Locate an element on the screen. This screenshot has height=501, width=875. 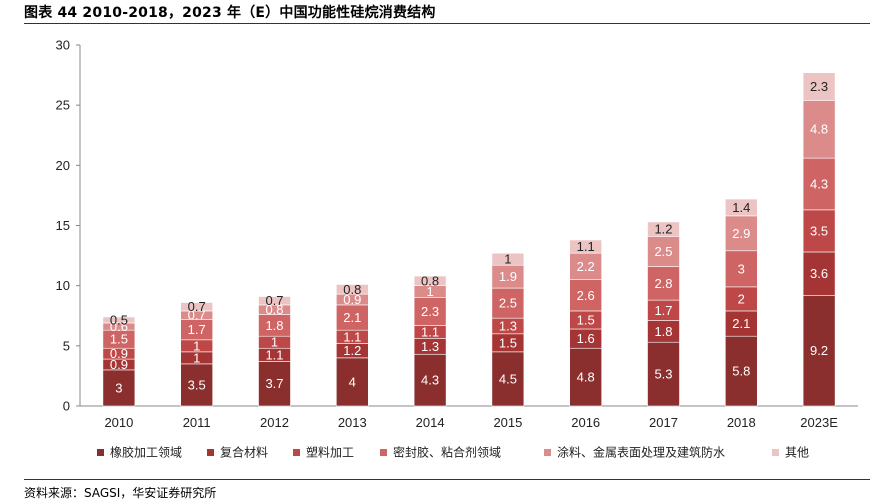
x-tick-label: 2012 is located at coordinates (274, 422).